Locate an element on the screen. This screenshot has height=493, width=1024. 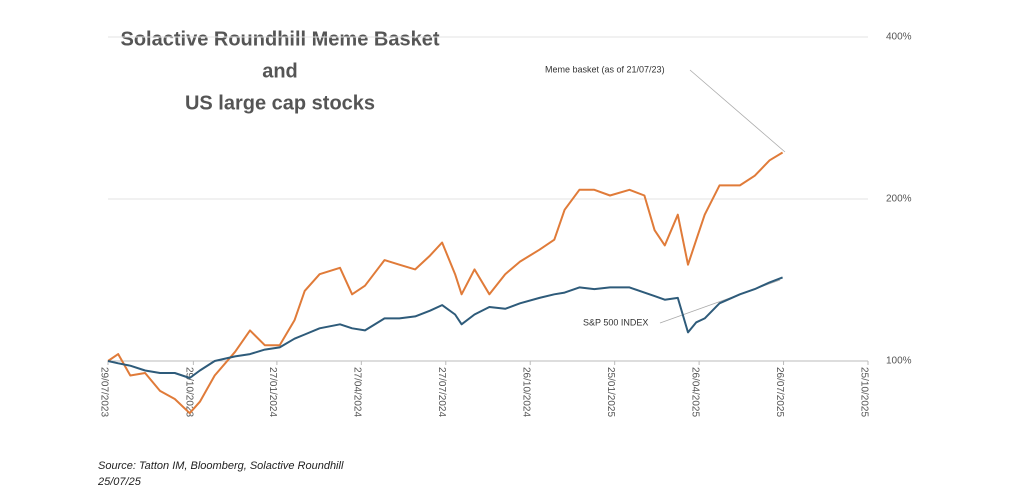
x-tick-label: 27/07/2024 is located at coordinates (441, 392).